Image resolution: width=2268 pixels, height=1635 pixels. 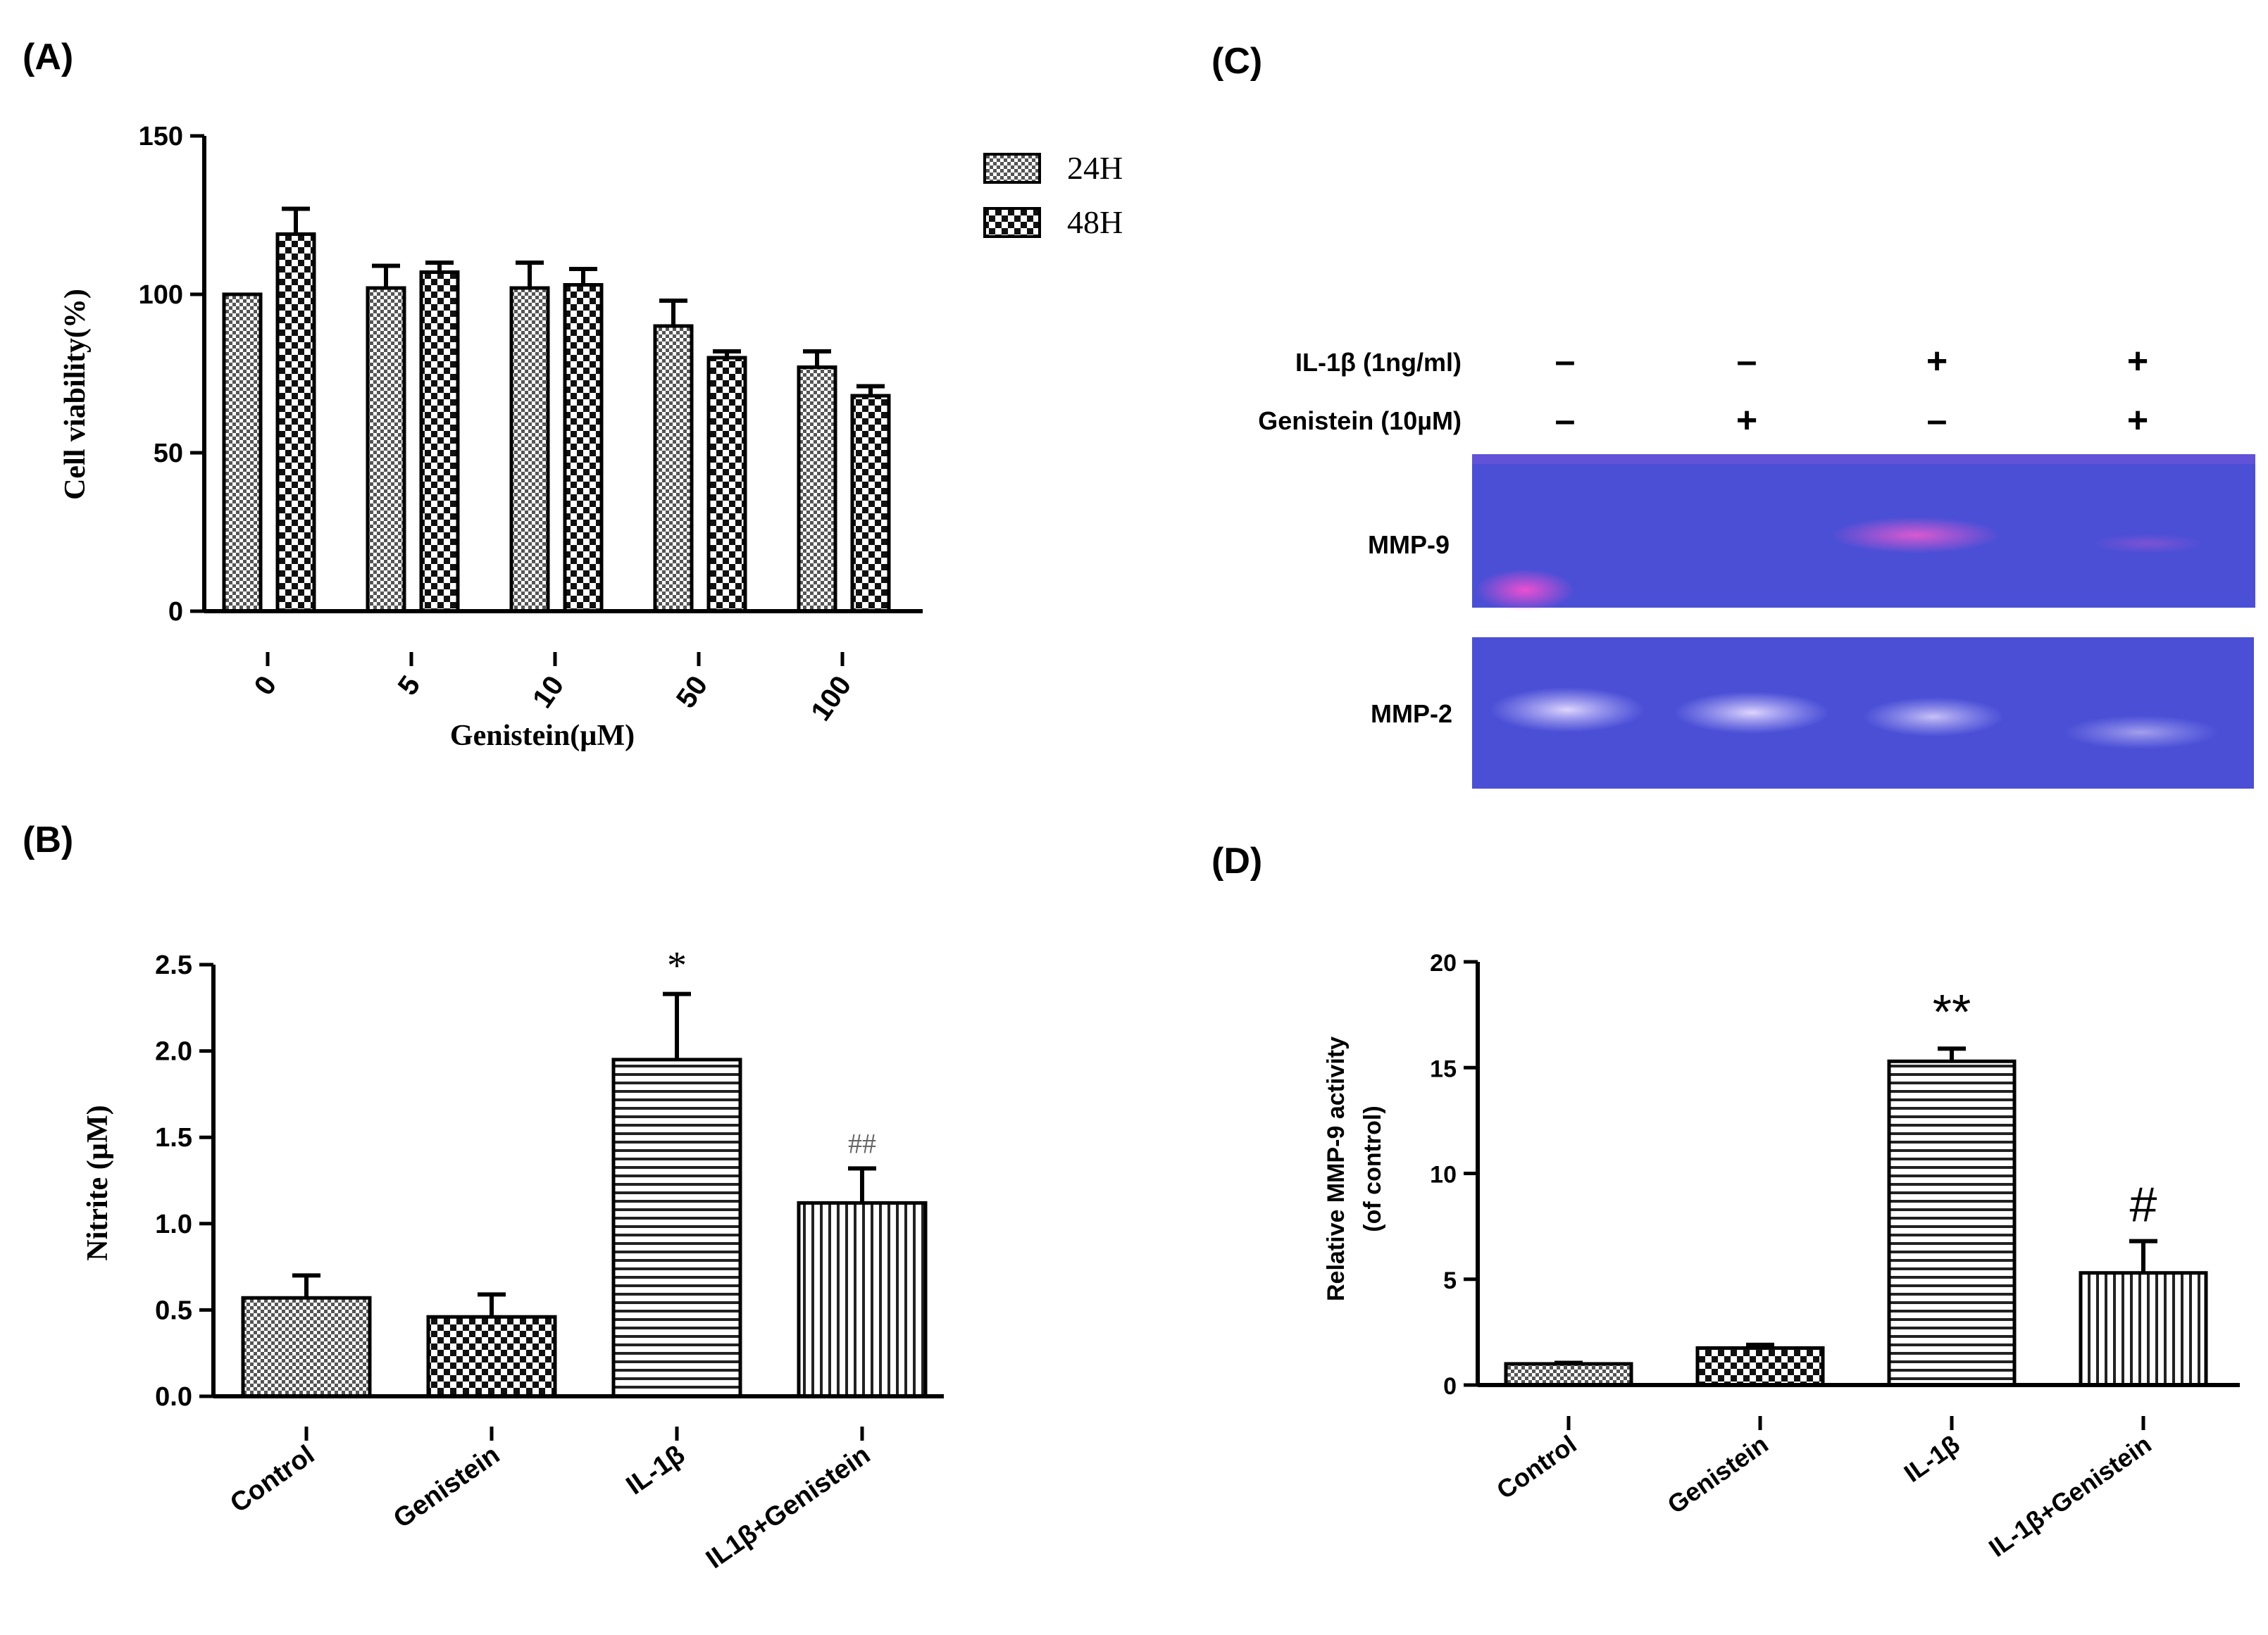 I want to click on chart-d-bars: ** #, so click(x=1856, y=1185).